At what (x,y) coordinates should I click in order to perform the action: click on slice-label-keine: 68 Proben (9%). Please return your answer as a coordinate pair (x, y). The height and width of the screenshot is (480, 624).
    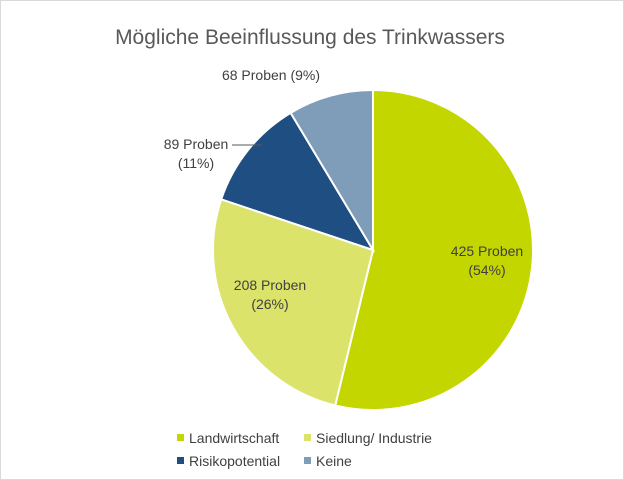
    Looking at the image, I should click on (271, 75).